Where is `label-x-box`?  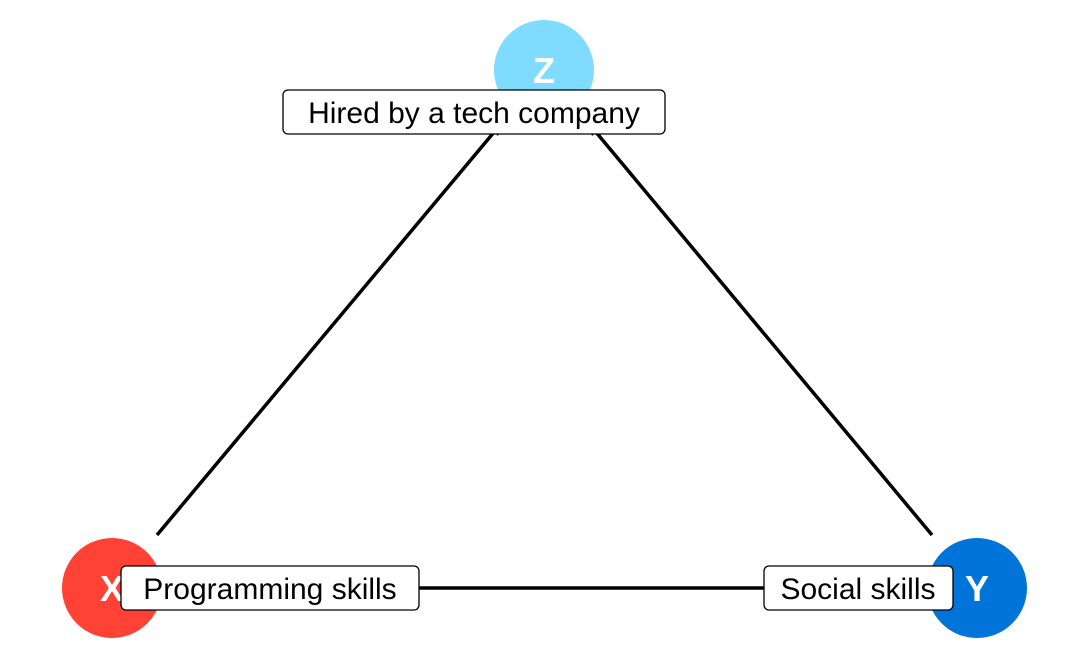
label-x-box is located at coordinates (270, 588).